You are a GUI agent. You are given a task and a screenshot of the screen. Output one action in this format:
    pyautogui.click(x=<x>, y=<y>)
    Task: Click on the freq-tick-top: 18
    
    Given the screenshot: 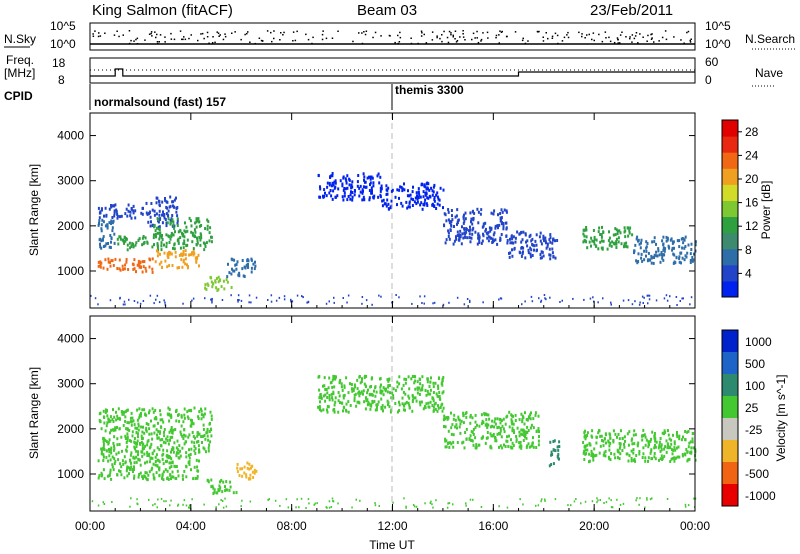 What is the action you would take?
    pyautogui.click(x=59, y=63)
    